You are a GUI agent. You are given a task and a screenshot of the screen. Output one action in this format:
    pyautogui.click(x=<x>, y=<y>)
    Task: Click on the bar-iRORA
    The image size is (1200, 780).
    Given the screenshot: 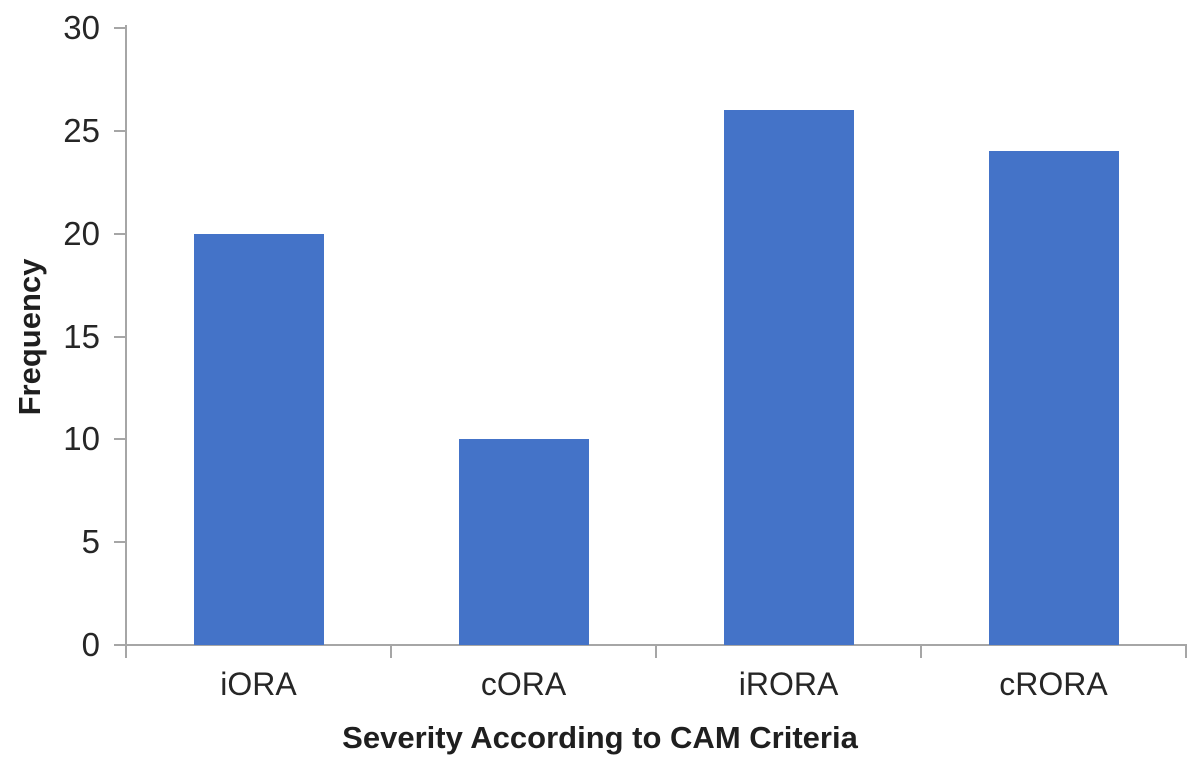 What is the action you would take?
    pyautogui.click(x=788, y=377)
    